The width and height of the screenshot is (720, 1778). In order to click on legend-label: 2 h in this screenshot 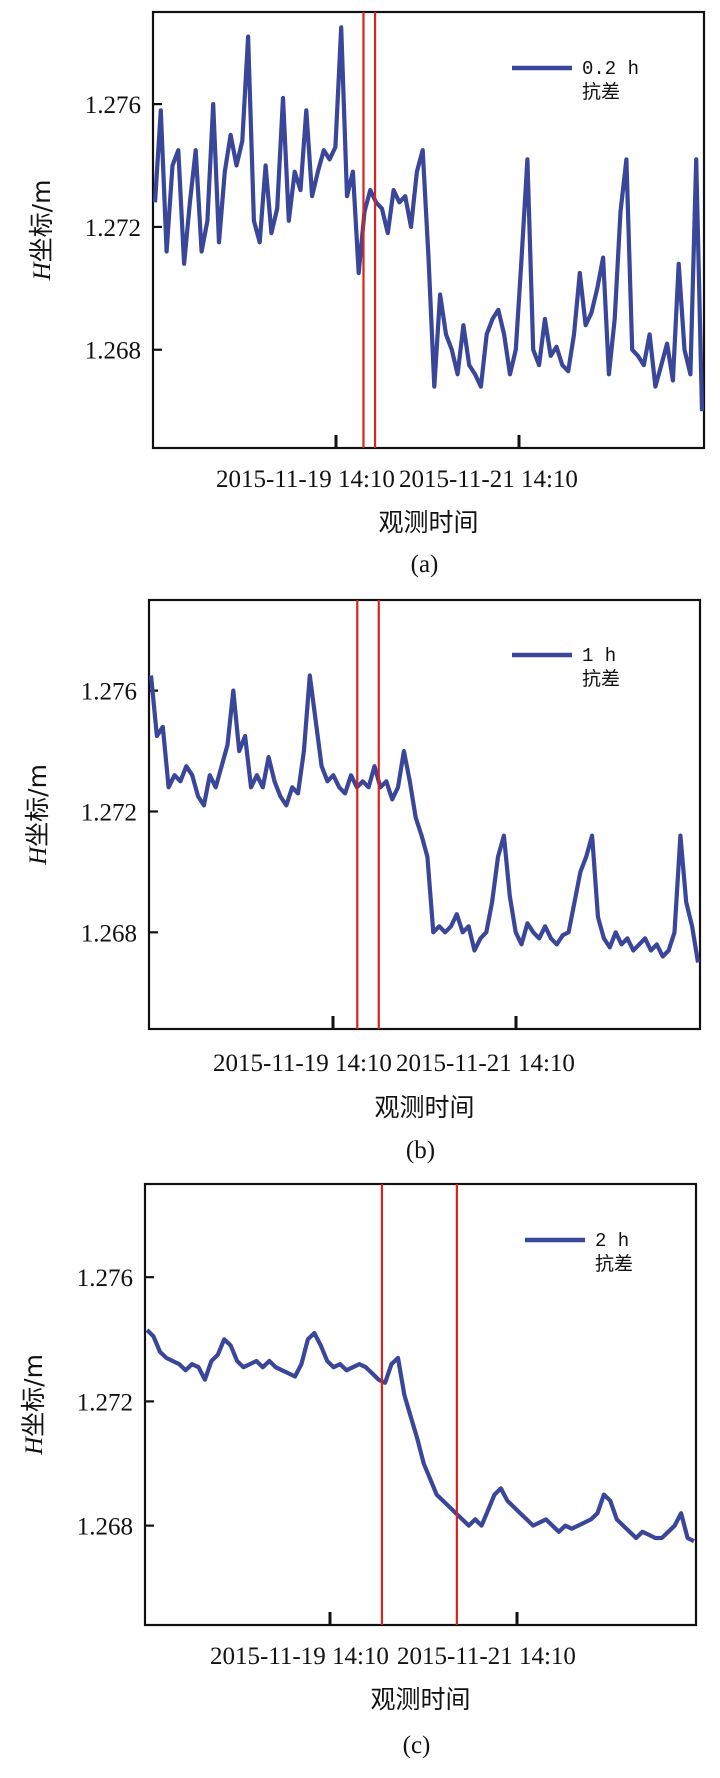, I will do `click(612, 1241)`.